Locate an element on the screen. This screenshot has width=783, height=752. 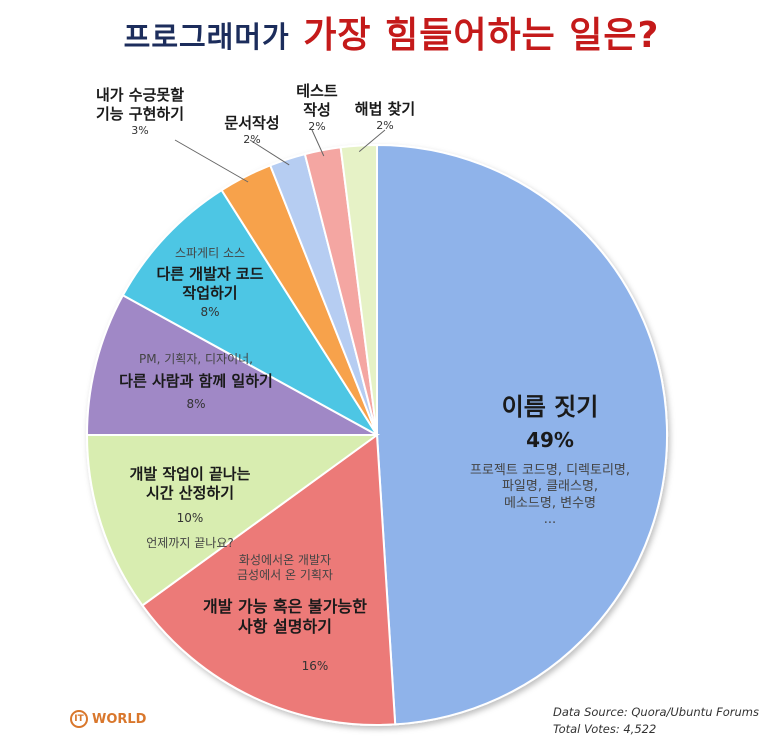
title-part1: 프로그래머가 is located at coordinates (206, 37).